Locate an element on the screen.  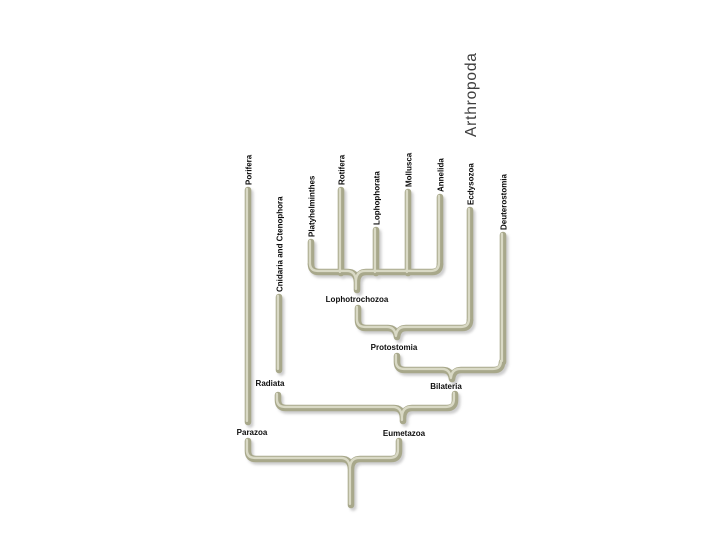
clade-label-eumetazoa: Eumetazoa is located at coordinates (404, 433).